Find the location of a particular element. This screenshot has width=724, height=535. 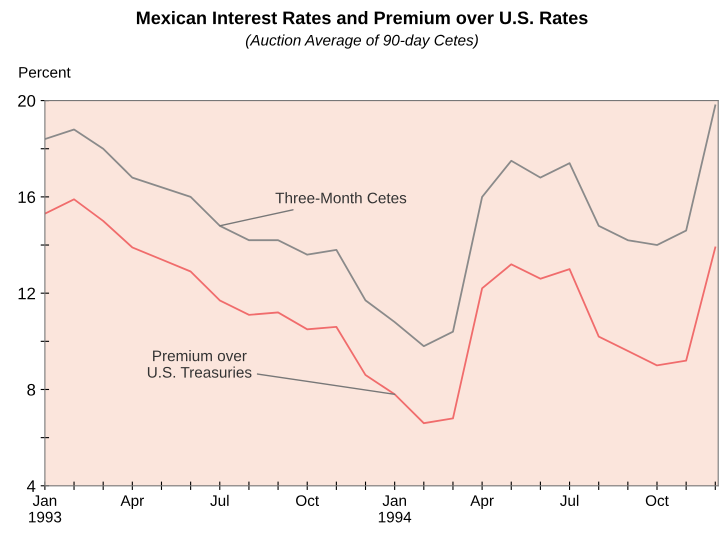

x-tick-label: Jan 1994 is located at coordinates (395, 508).